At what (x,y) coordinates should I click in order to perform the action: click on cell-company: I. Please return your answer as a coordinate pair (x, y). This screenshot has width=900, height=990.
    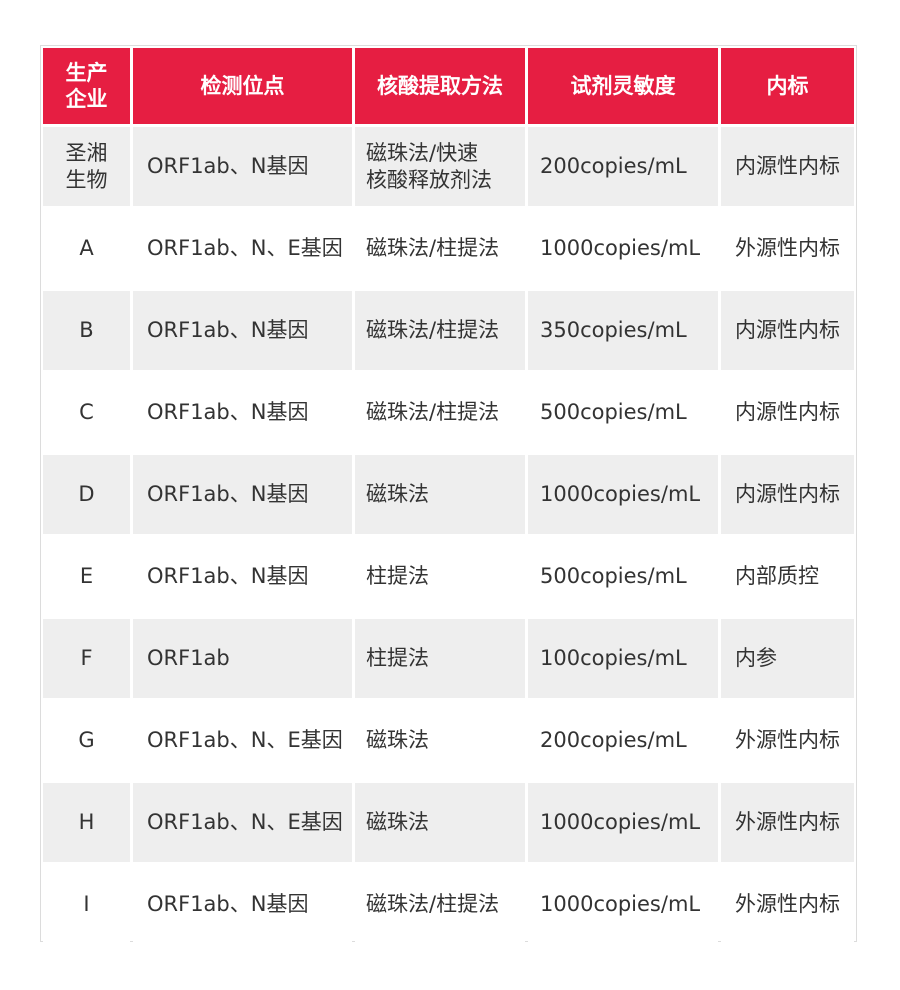
    Looking at the image, I should click on (86, 904).